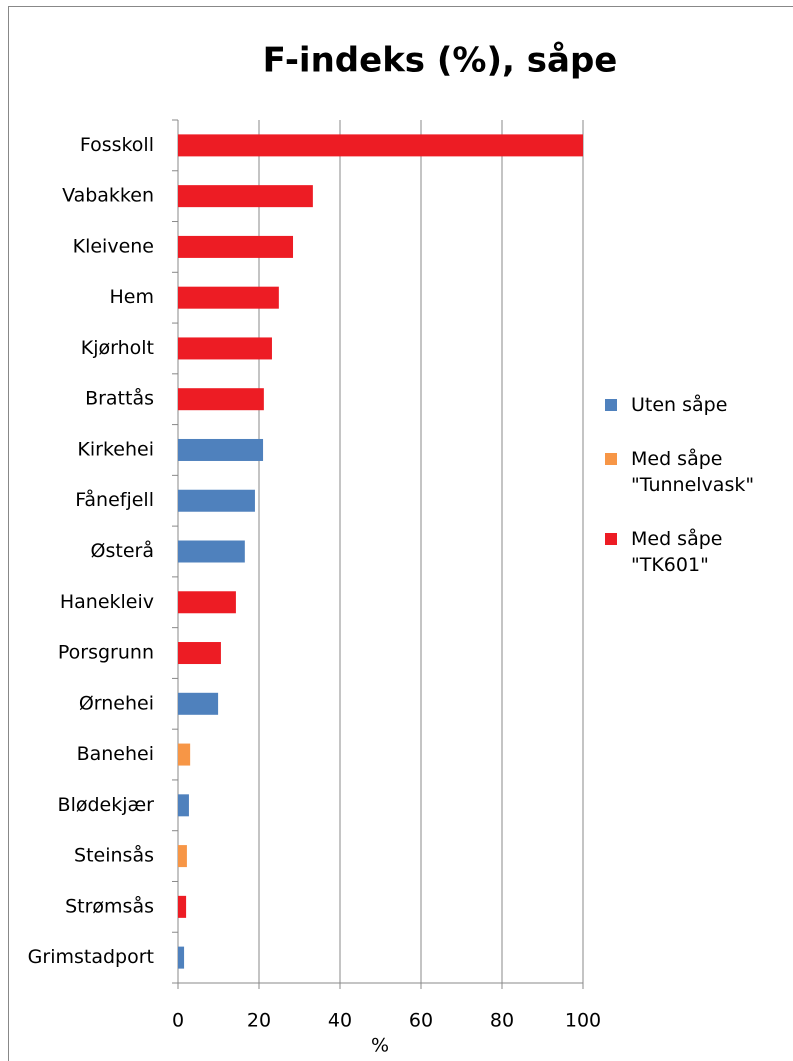 The height and width of the screenshot is (1061, 793). What do you see at coordinates (679, 405) in the screenshot?
I see `legend-label: Uten såpe` at bounding box center [679, 405].